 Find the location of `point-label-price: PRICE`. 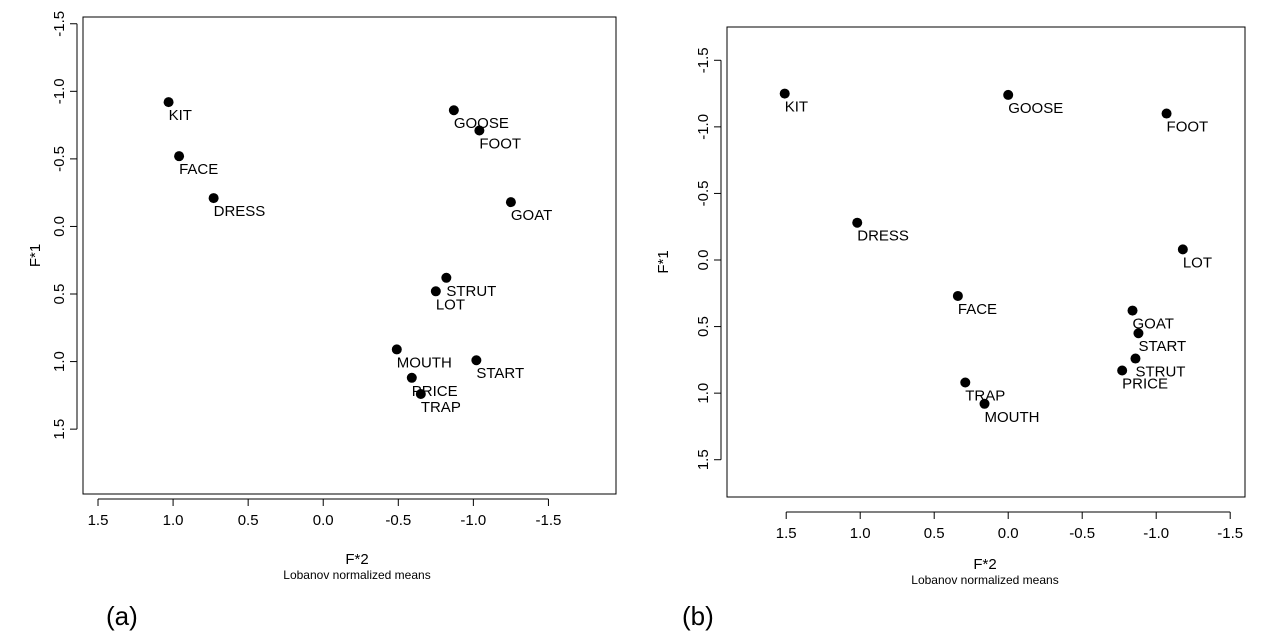

point-label-price: PRICE is located at coordinates (1145, 384).